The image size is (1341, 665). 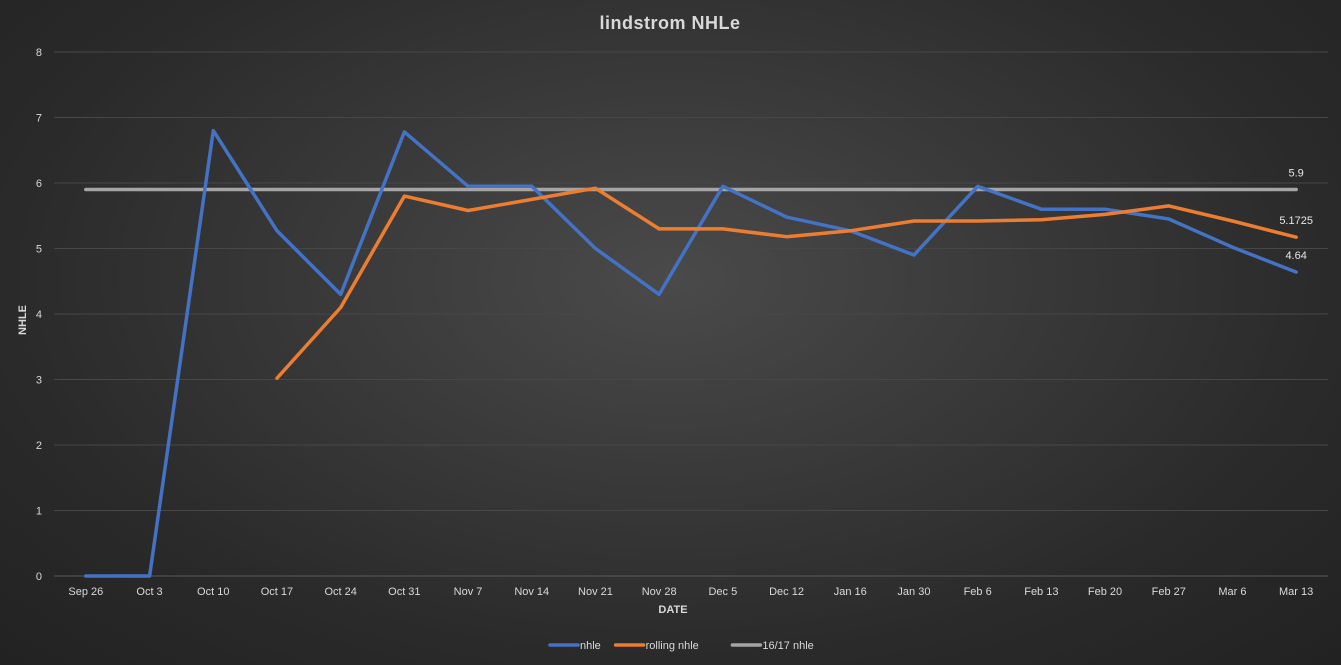 I want to click on x-tick-label: Mar 13, so click(x=1296, y=592).